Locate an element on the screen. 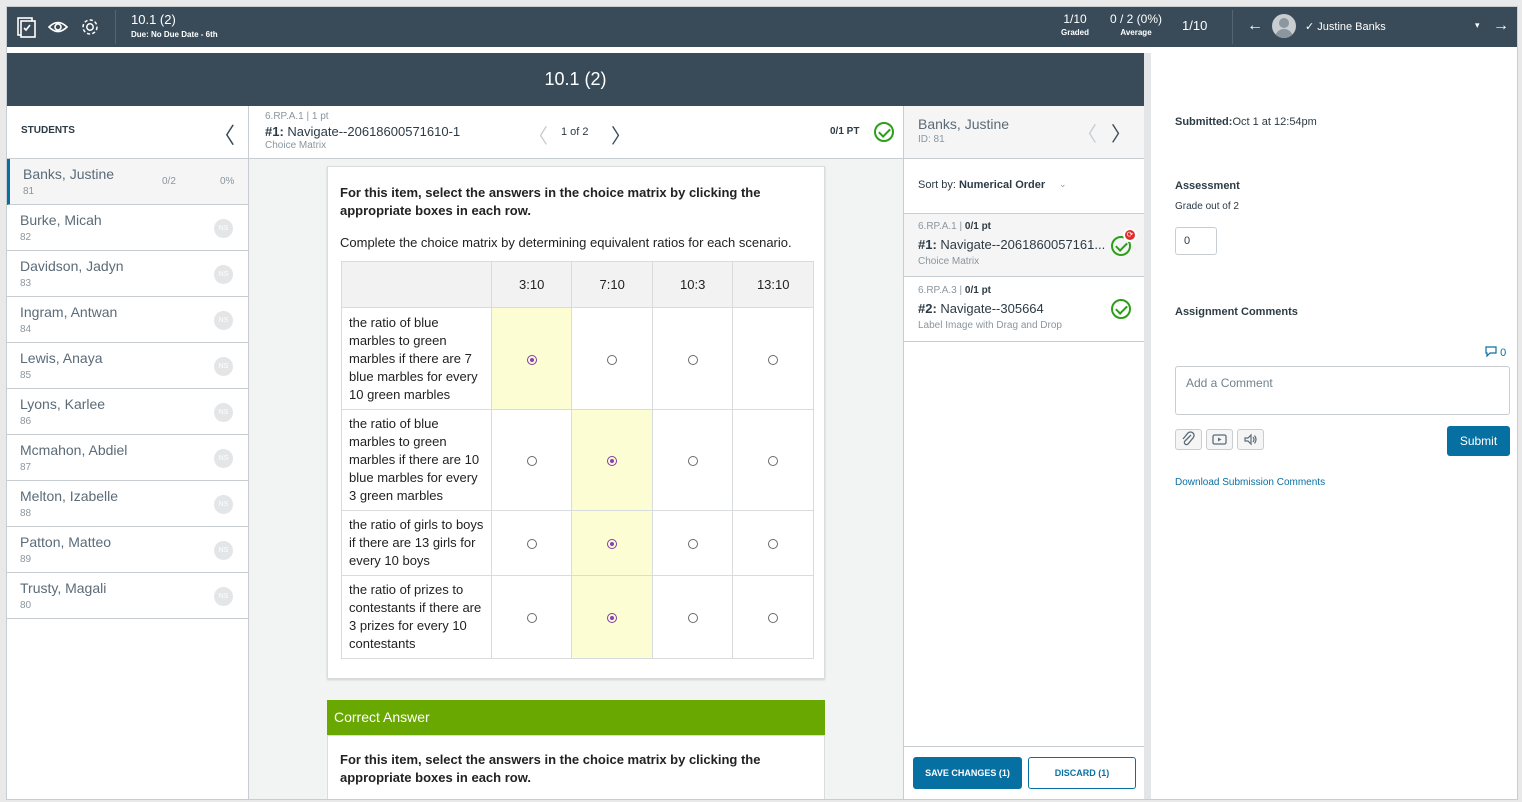  grade-out-of: Grade out of 2 is located at coordinates (1207, 206).